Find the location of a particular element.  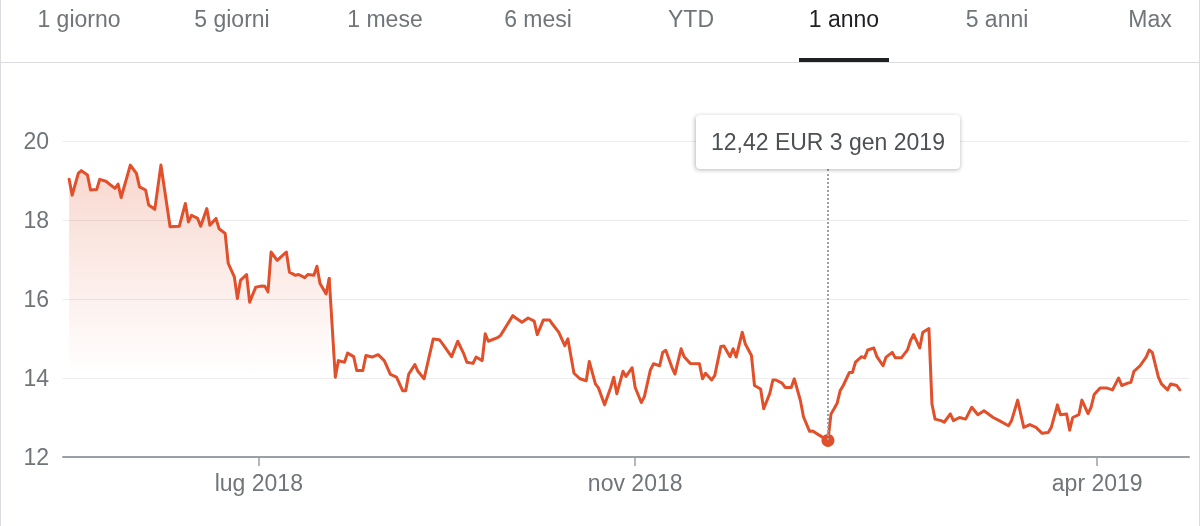

text: YTD is located at coordinates (691, 19).